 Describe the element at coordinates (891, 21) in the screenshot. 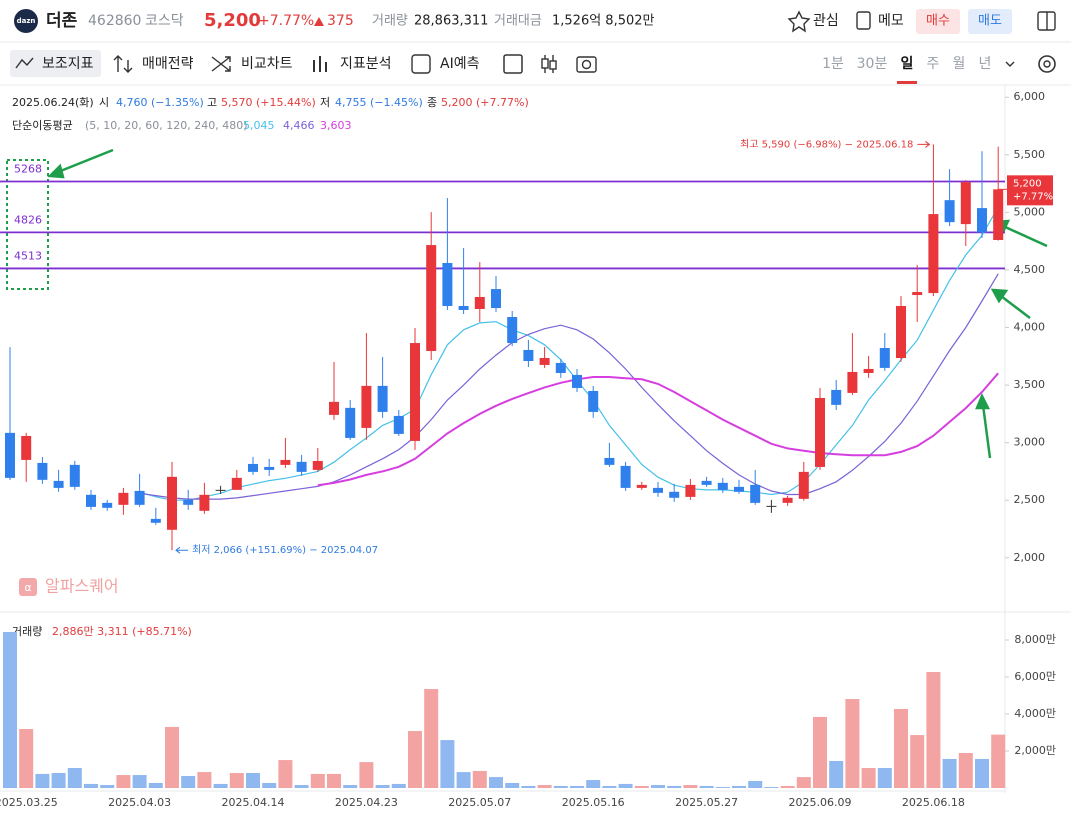

I see `memo-label: 메모` at that location.